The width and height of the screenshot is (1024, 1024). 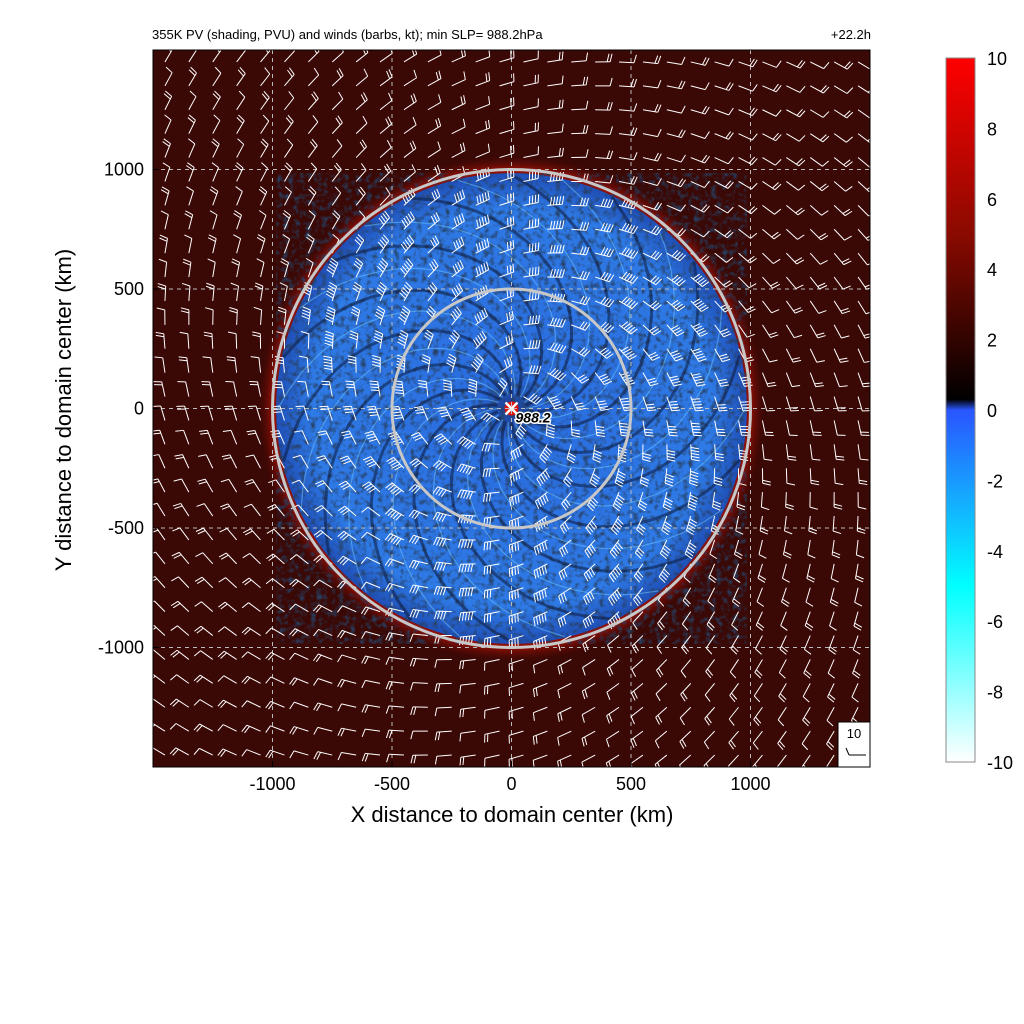 I want to click on colorbar-tick-label: 2, so click(x=992, y=341).